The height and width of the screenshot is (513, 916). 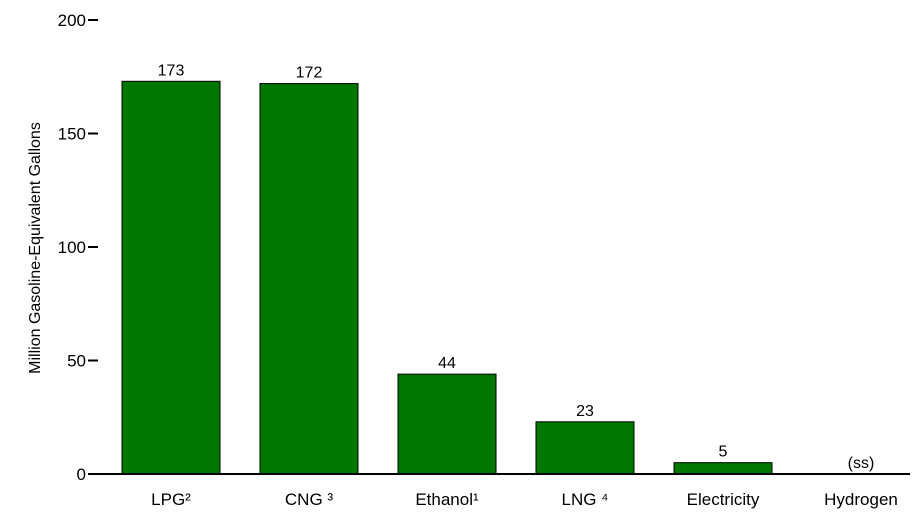 What do you see at coordinates (447, 363) in the screenshot?
I see `data-label: 44` at bounding box center [447, 363].